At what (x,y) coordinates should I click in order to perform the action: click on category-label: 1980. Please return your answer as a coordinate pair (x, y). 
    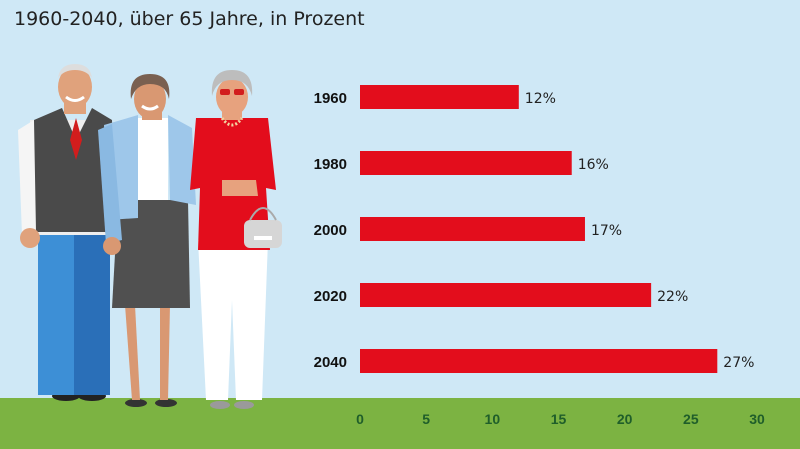
    Looking at the image, I should click on (330, 164).